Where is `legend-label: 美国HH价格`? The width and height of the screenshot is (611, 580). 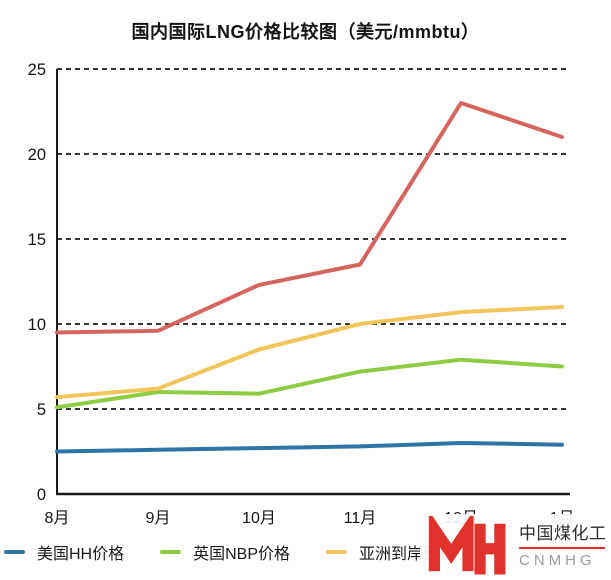 legend-label: 美国HH价格 is located at coordinates (81, 554).